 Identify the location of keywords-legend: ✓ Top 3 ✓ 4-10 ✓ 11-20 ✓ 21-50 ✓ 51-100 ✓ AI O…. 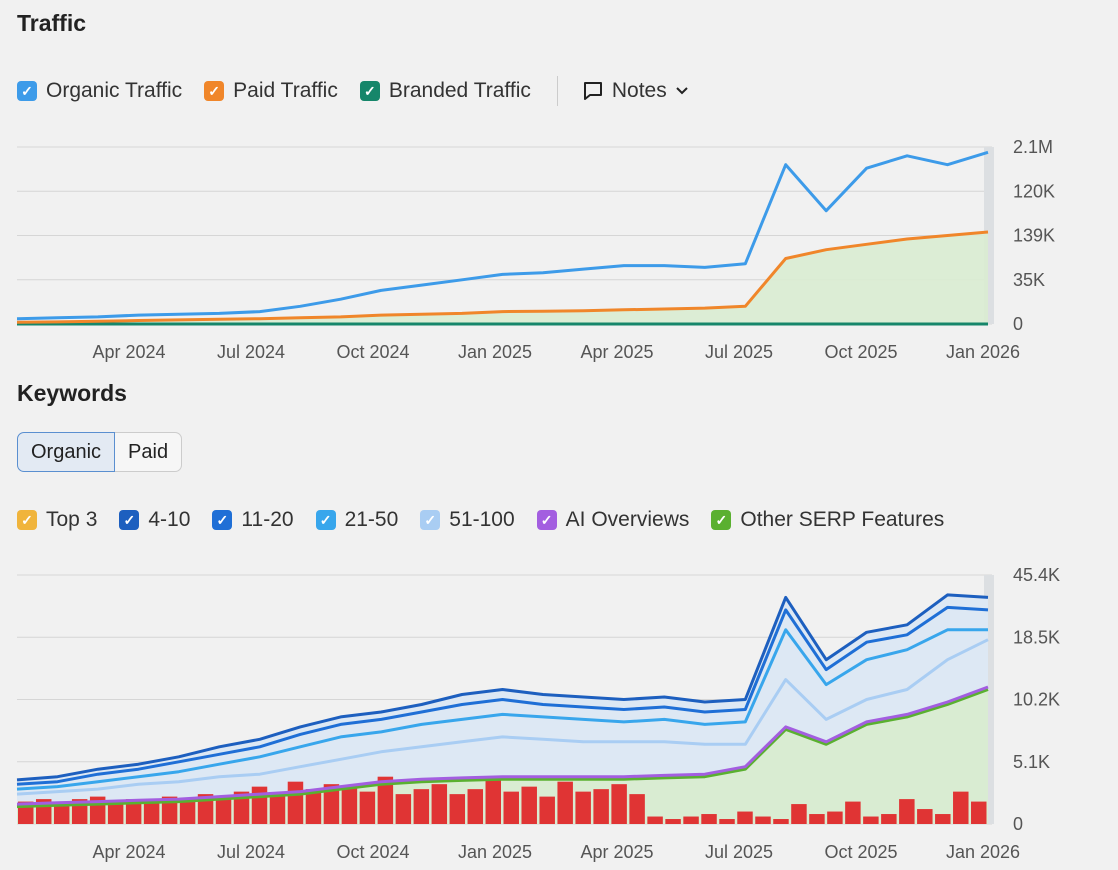
(491, 520).